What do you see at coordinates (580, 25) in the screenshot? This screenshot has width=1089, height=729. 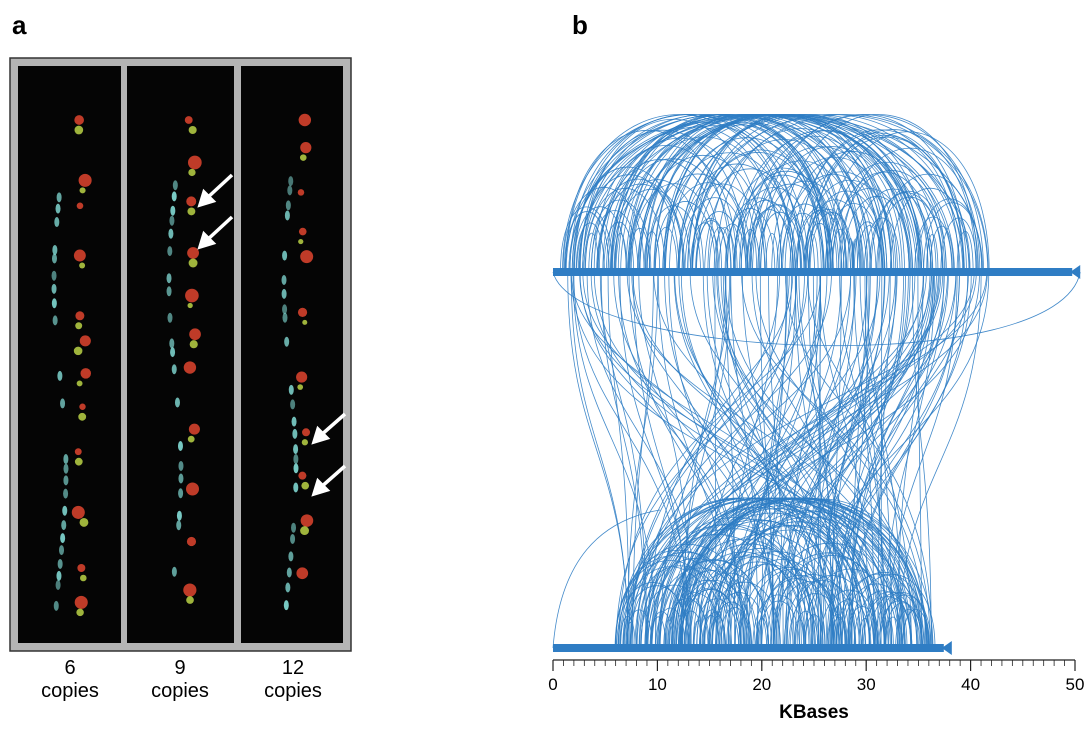 I see `panel-label: b` at bounding box center [580, 25].